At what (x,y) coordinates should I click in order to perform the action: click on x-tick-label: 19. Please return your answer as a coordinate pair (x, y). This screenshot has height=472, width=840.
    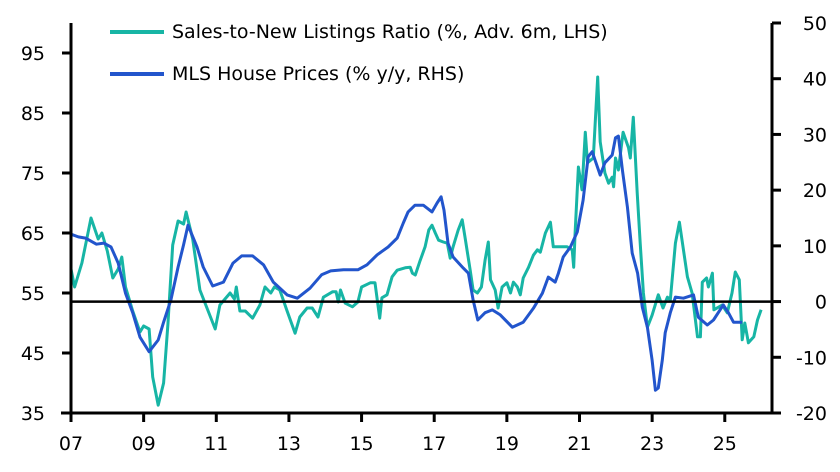
    Looking at the image, I should click on (507, 444).